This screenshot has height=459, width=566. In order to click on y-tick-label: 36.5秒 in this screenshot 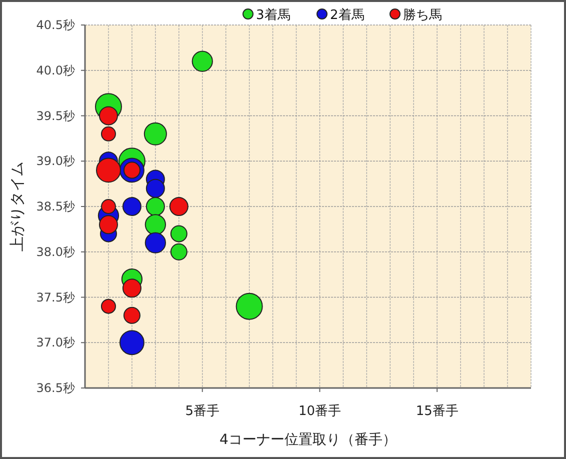, I will do `click(55, 388)`.